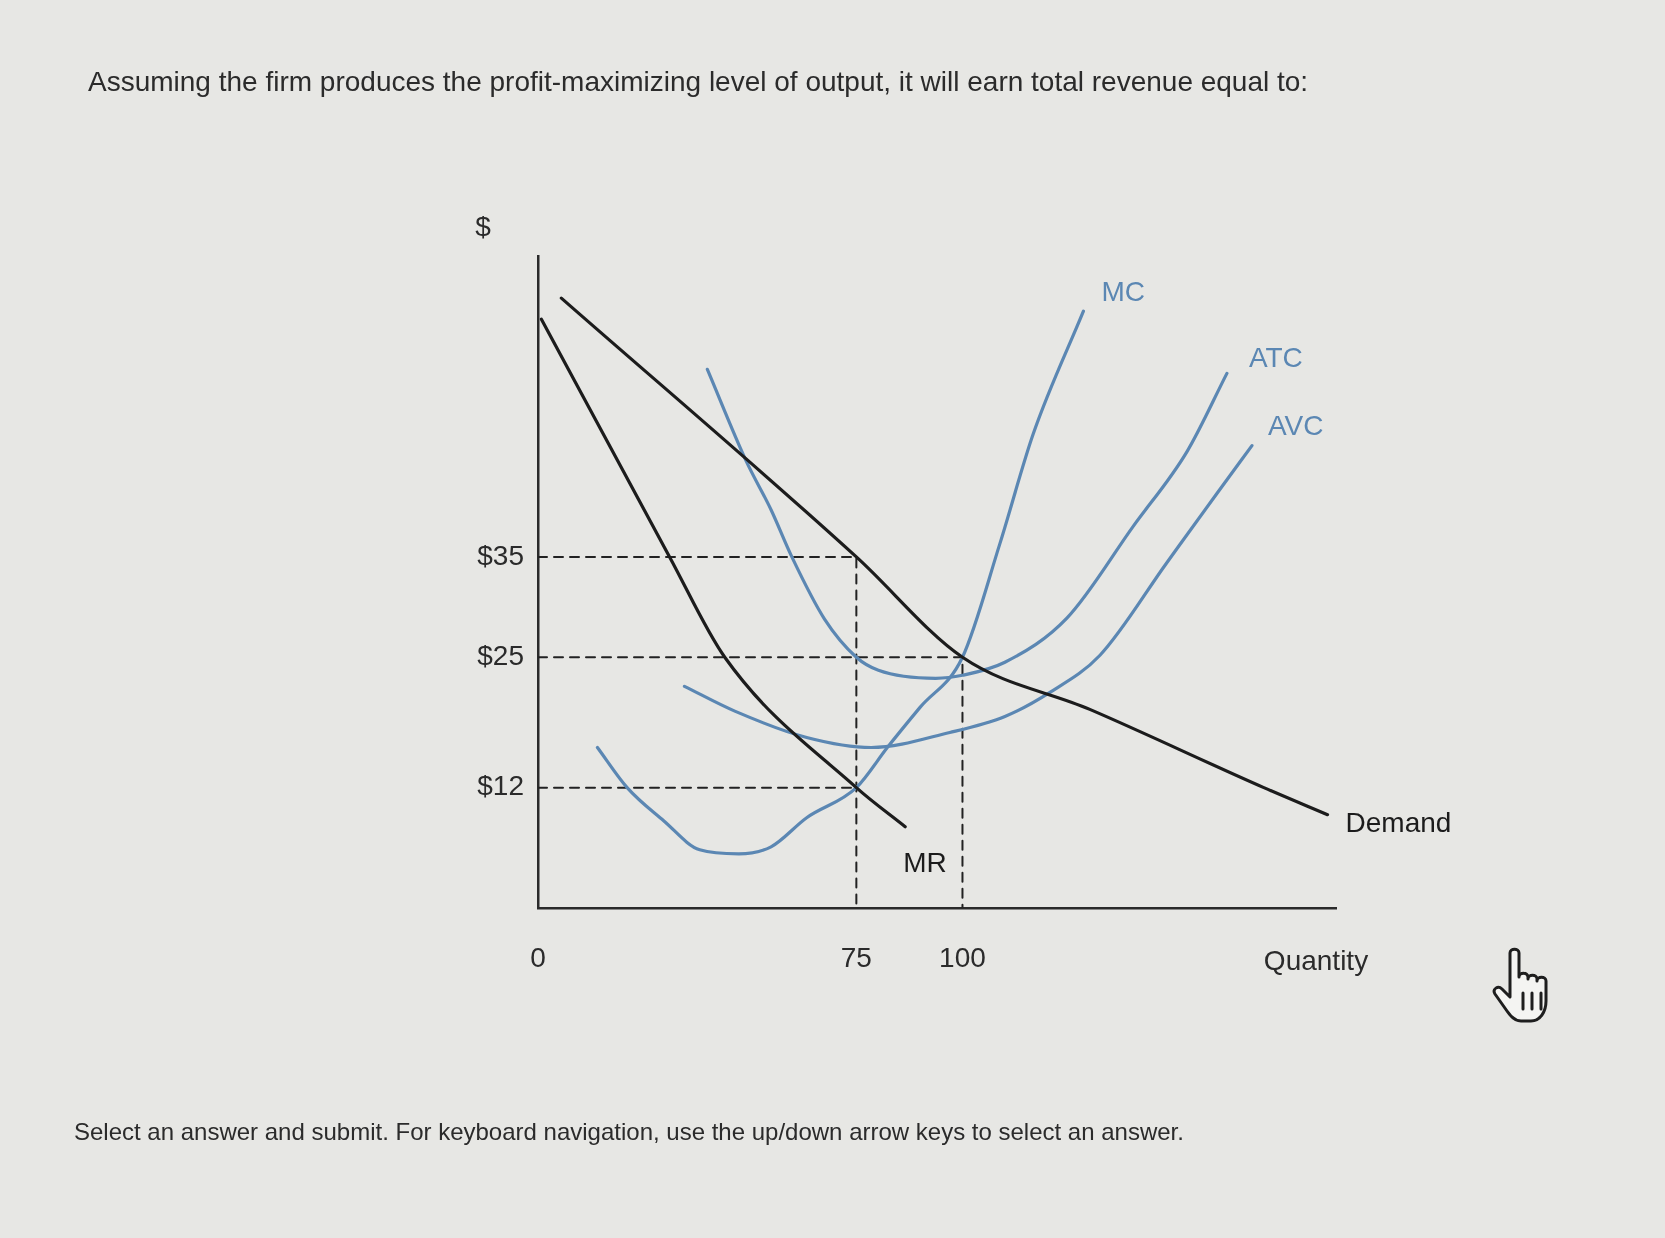  I want to click on text: Select an answer and submit. For keyboard navigation, use the up/down arrow keys to select an answer., so click(629, 1132).